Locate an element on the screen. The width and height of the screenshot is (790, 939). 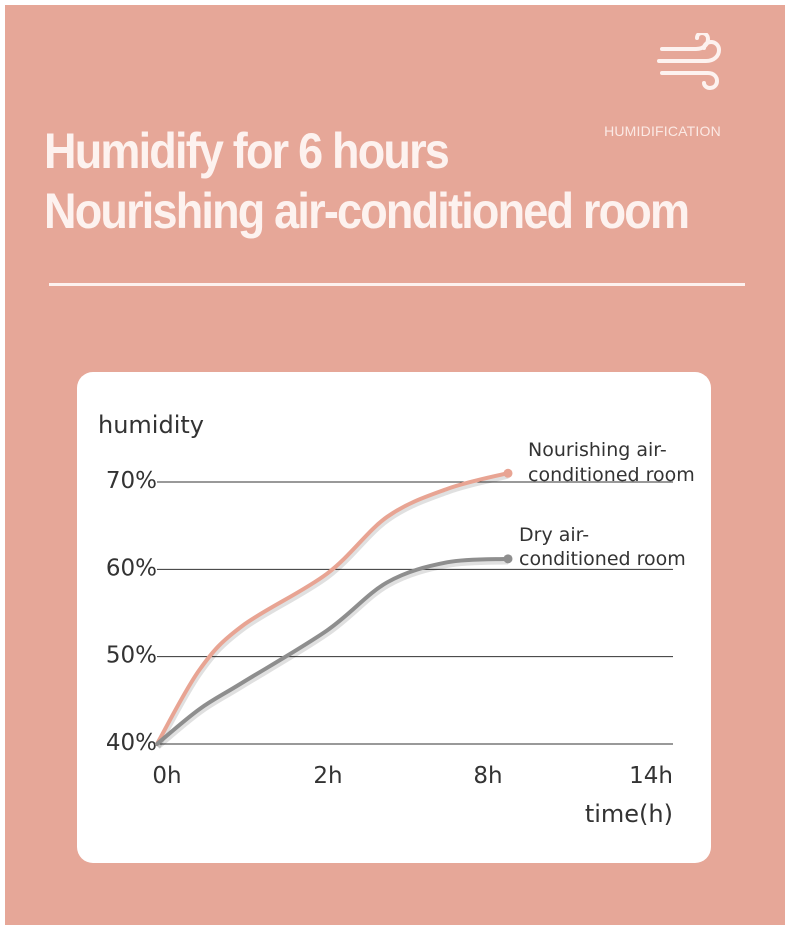
y-tick-label: 70% is located at coordinates (131, 481).